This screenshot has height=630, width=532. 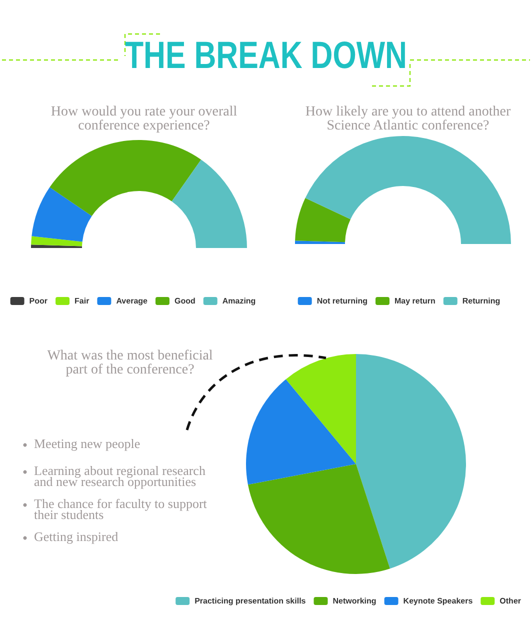 What do you see at coordinates (342, 301) in the screenshot?
I see `legend-label: Not returning` at bounding box center [342, 301].